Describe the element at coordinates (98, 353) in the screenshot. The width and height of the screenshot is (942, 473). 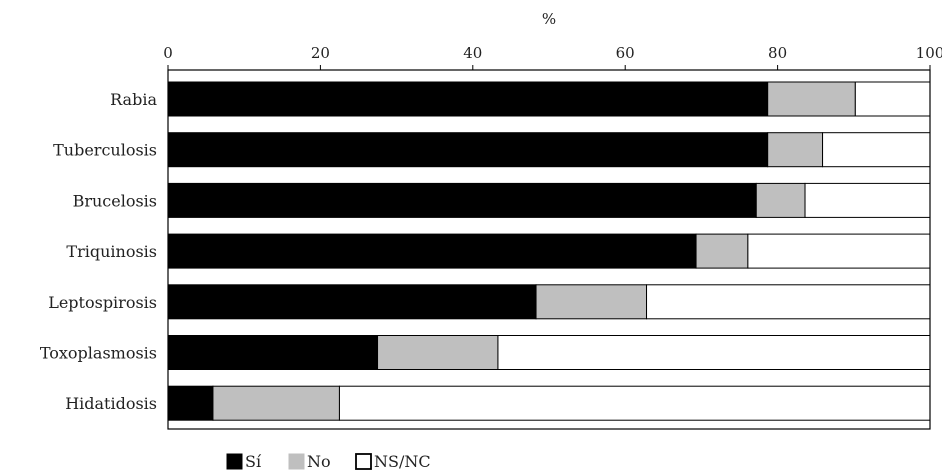
I see `category-label: Toxoplasmosis` at that location.